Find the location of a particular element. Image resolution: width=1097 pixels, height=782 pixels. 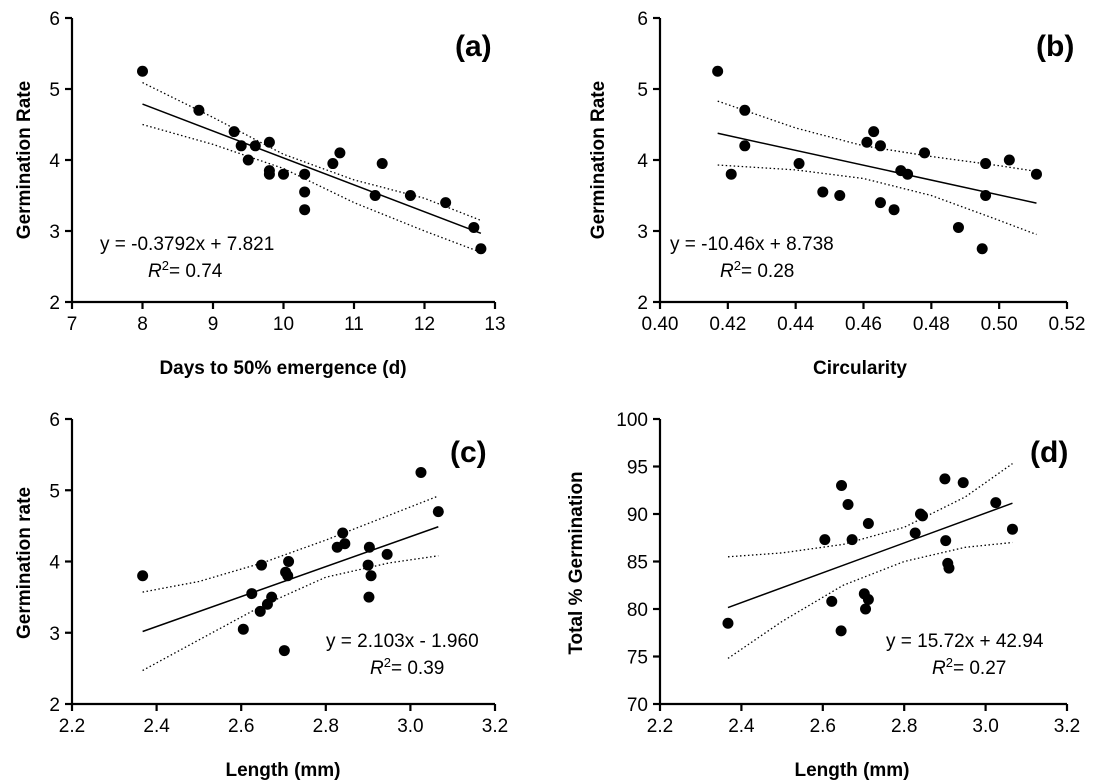

x-tick-label: 2.6 is located at coordinates (823, 726).